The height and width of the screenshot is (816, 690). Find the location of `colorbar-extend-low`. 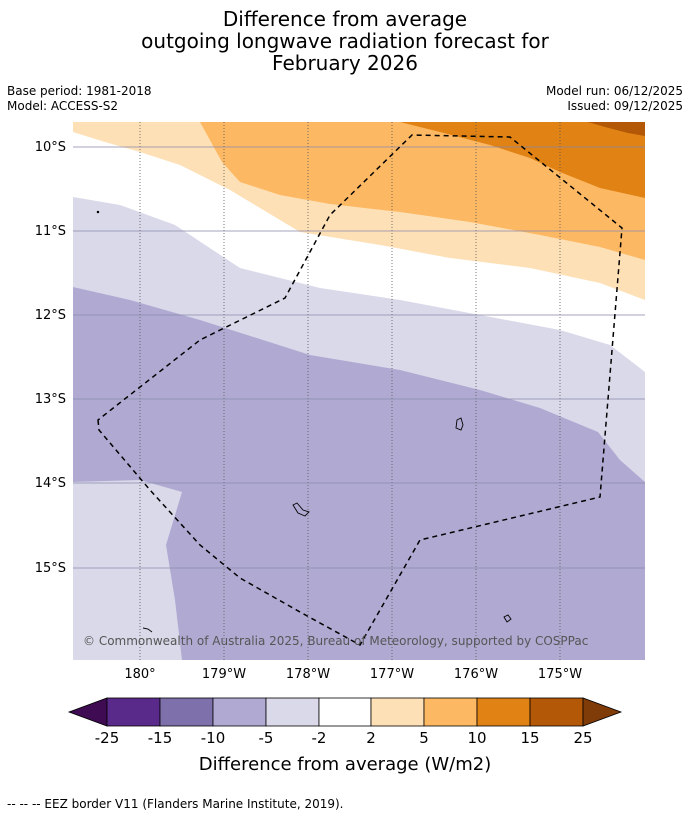

colorbar-extend-low is located at coordinates (87, 712).